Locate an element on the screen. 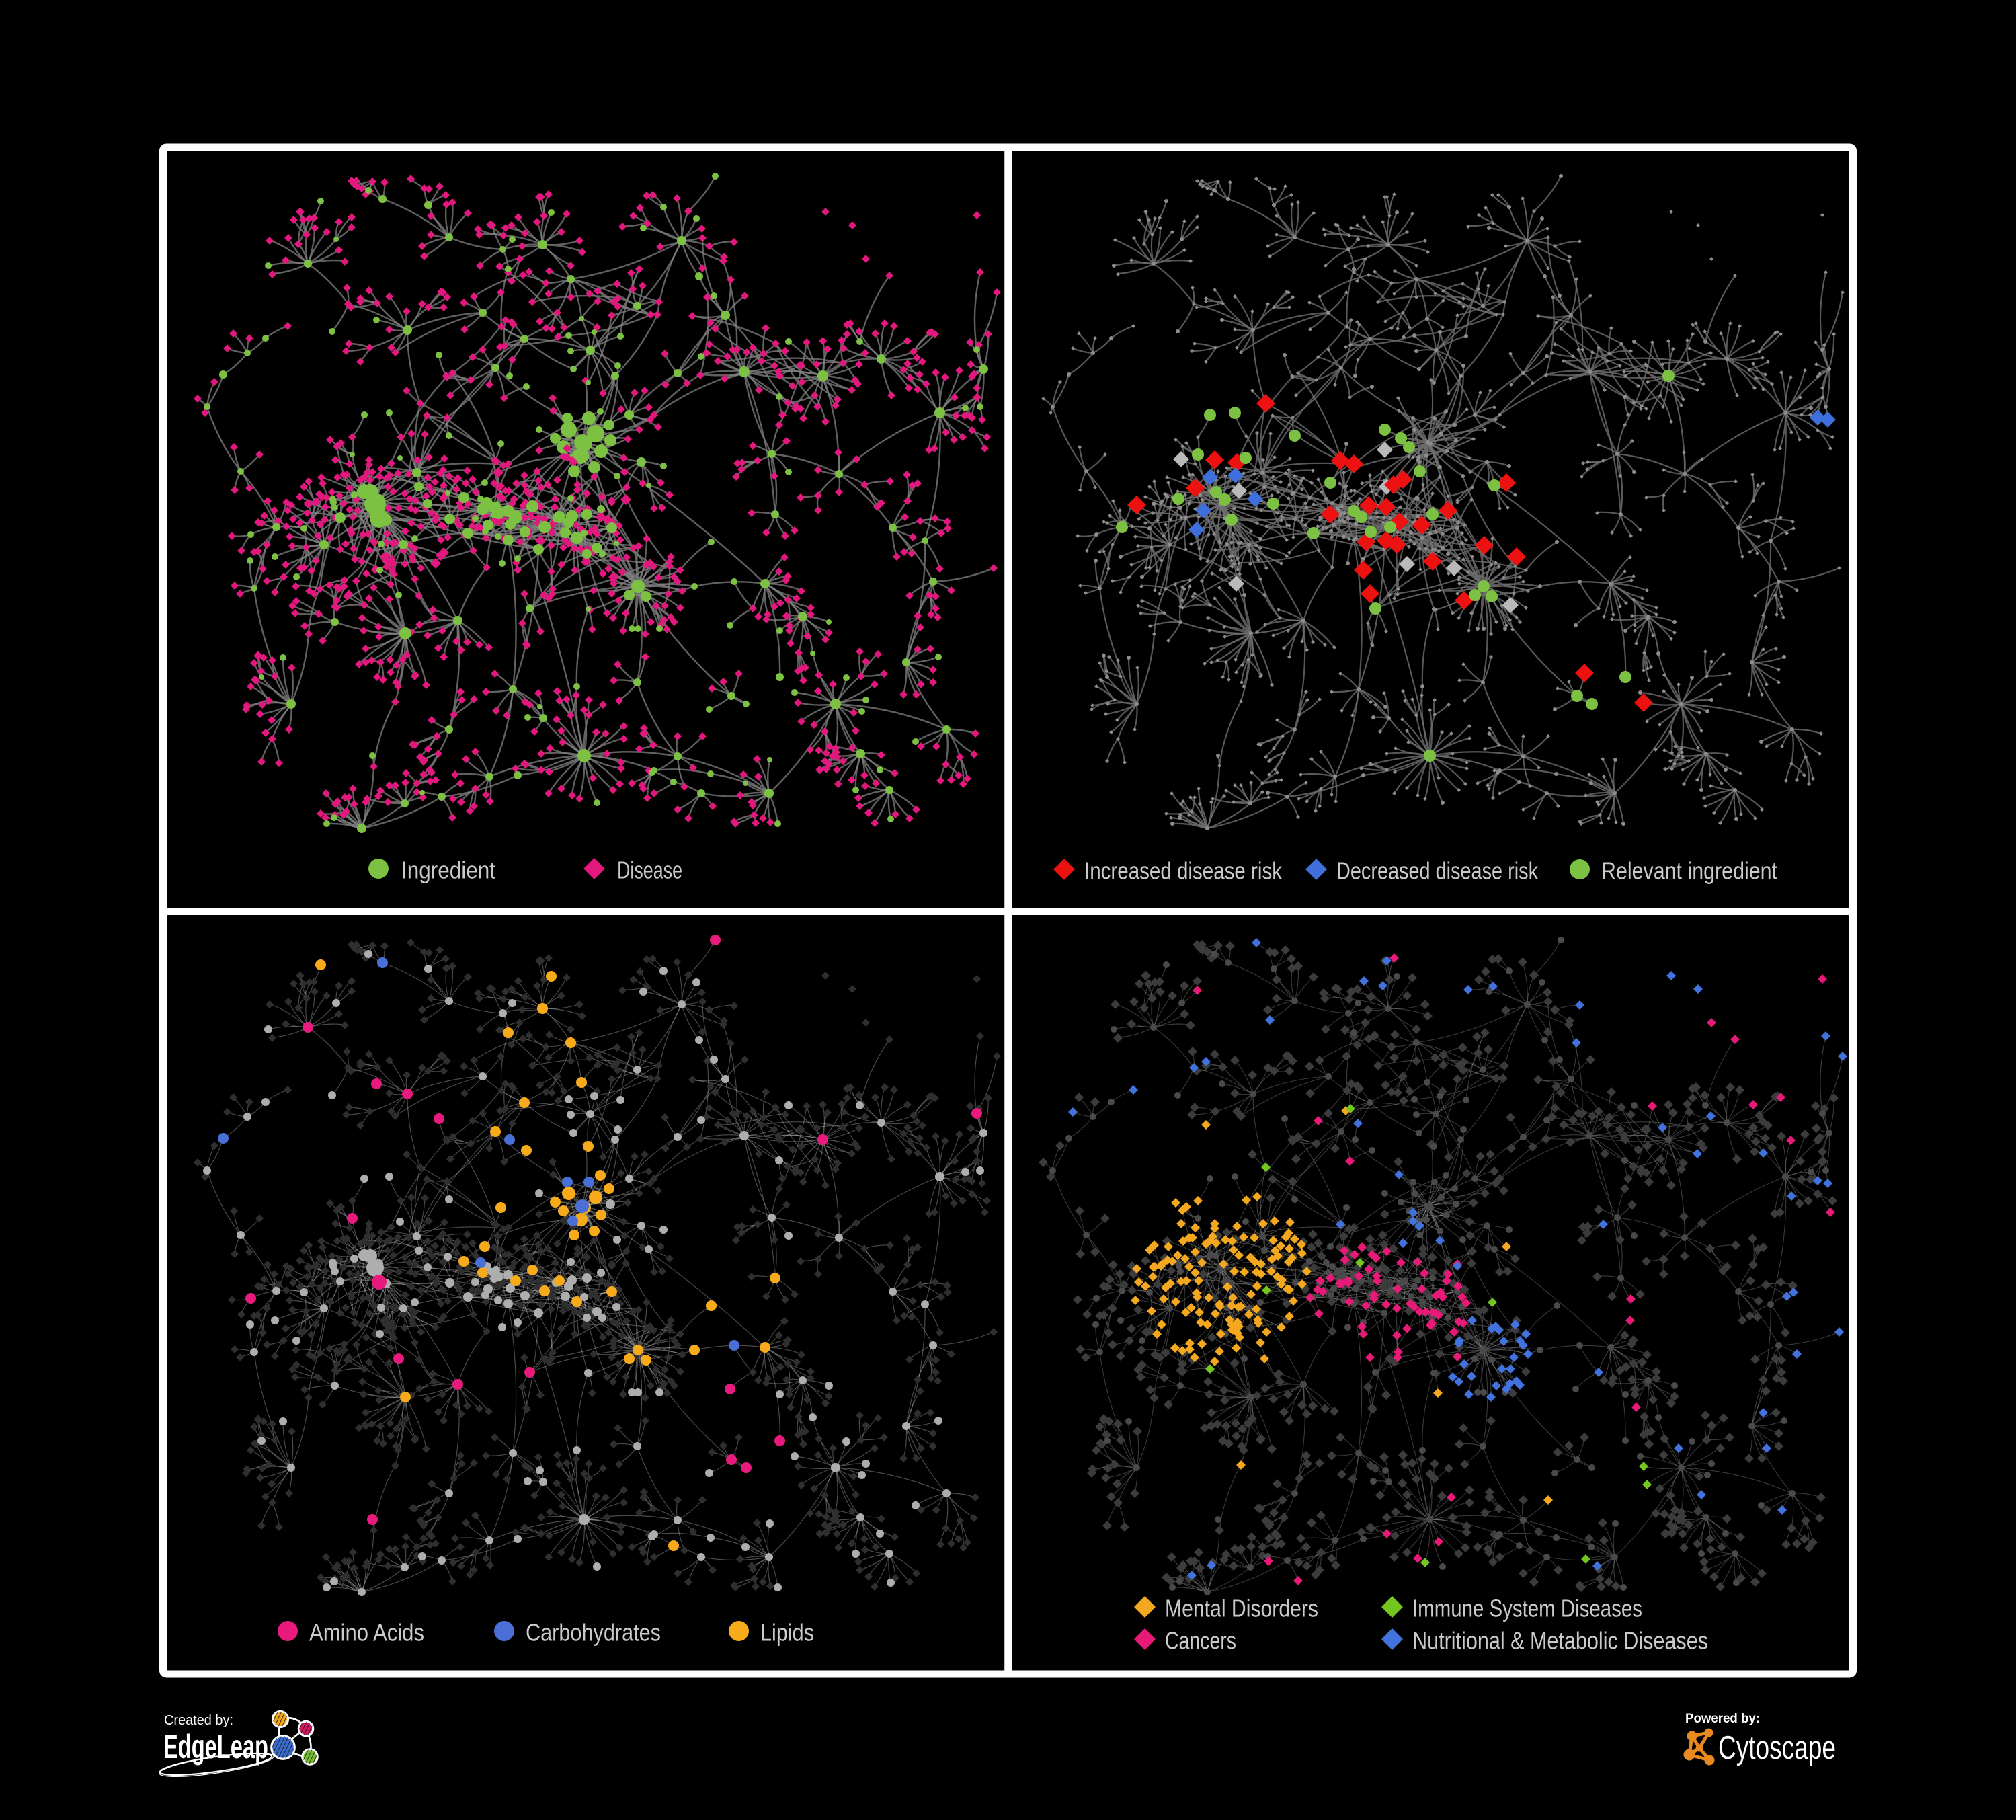 The width and height of the screenshot is (2016, 1820). svg-text: Increased disease risk is located at coordinates (1183, 871).